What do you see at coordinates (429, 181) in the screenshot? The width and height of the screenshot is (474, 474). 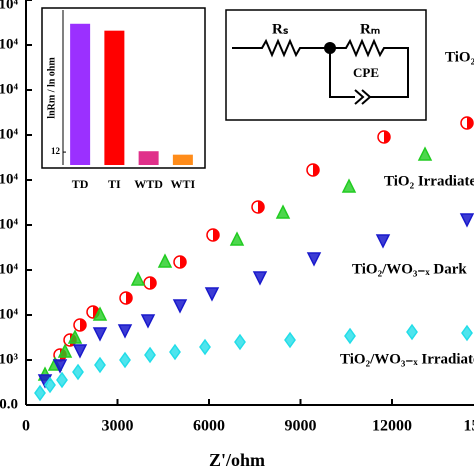 I see `series-label: TiO₂ Irradiated` at bounding box center [429, 181].